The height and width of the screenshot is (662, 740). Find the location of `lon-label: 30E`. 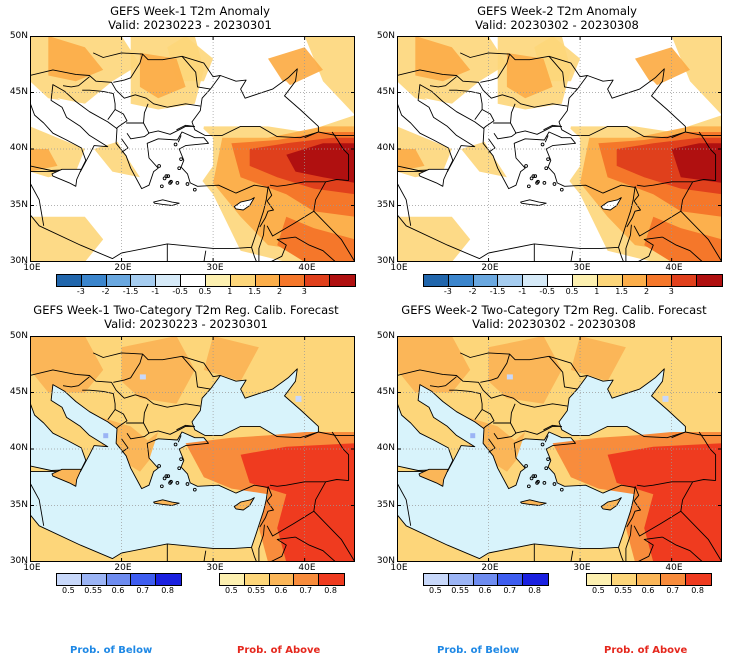

lon-label: 30E is located at coordinates (582, 568).